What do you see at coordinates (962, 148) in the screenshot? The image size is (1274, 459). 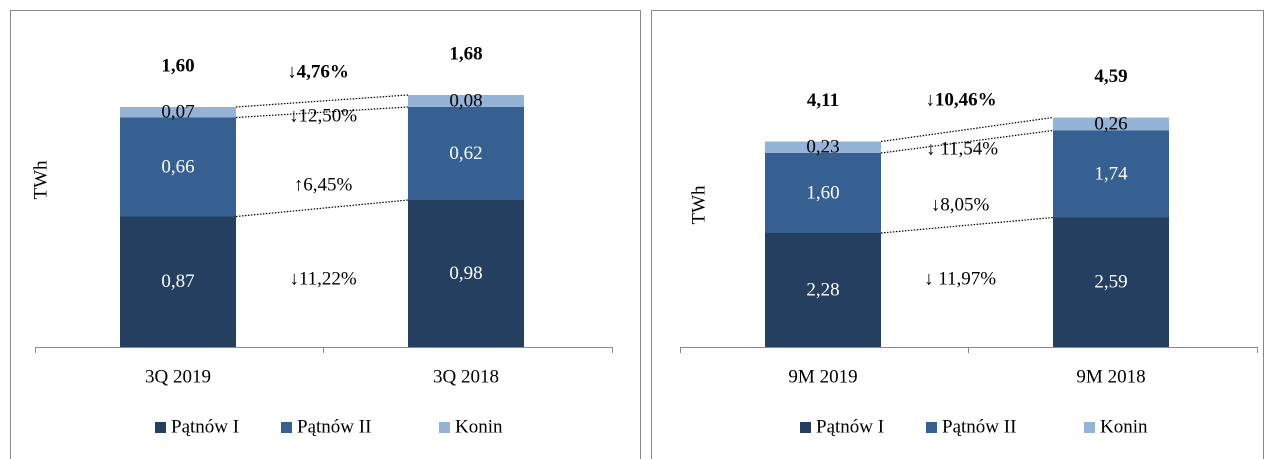 I see `annotation: ↓ 11,54%` at bounding box center [962, 148].